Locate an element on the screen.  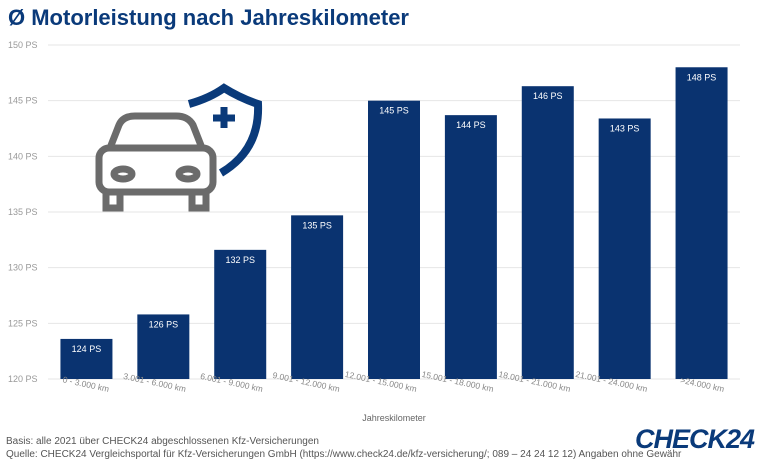
shield-plus-icon is located at coordinates (225, 130).